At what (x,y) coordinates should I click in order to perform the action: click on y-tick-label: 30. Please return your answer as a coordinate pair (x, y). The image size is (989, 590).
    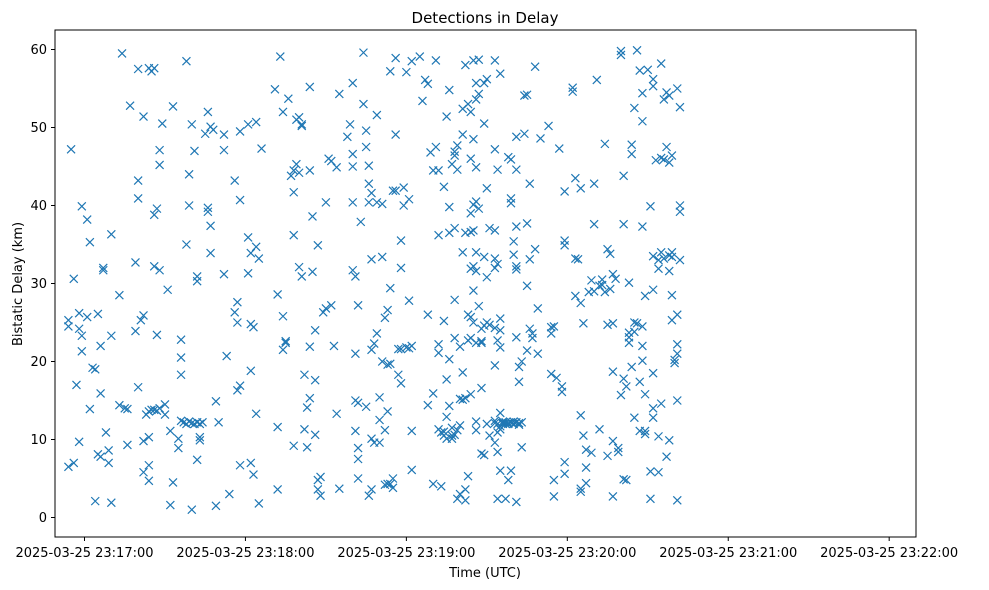
    Looking at the image, I should click on (38, 284).